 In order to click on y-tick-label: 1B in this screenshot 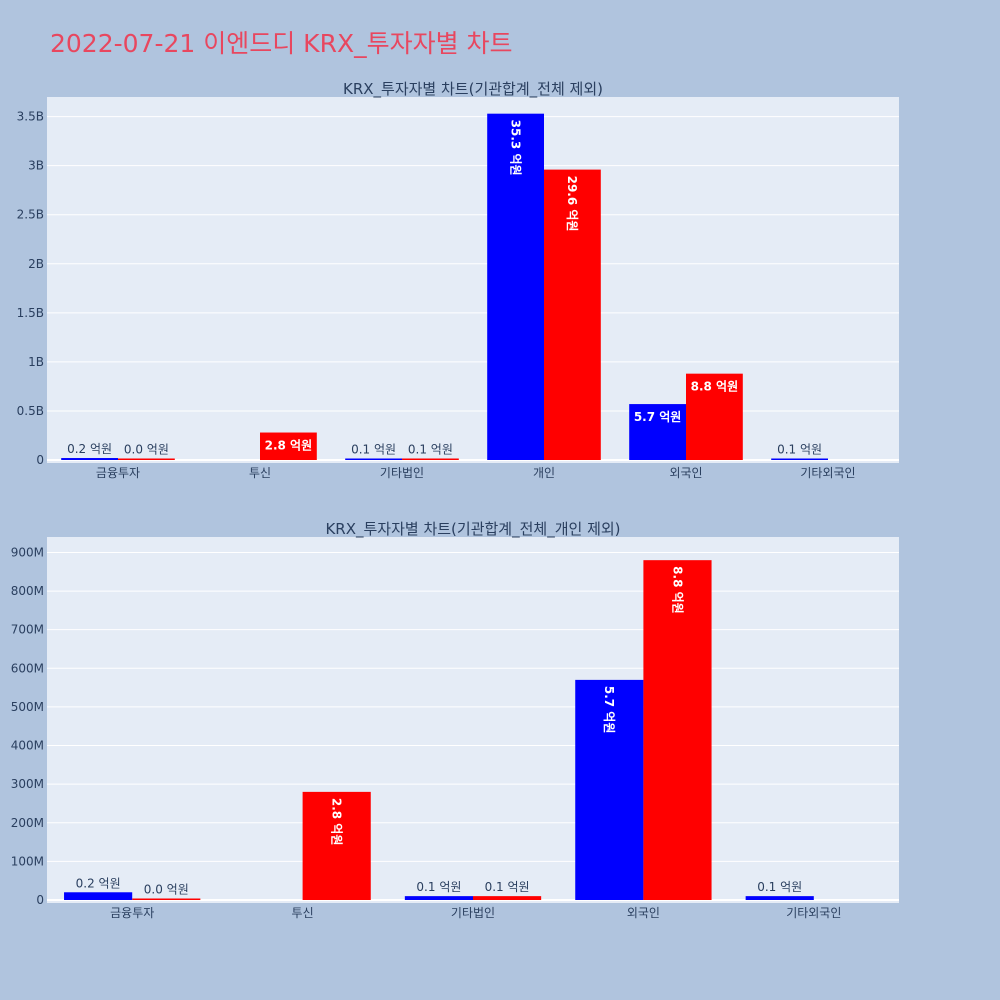, I will do `click(36, 362)`.